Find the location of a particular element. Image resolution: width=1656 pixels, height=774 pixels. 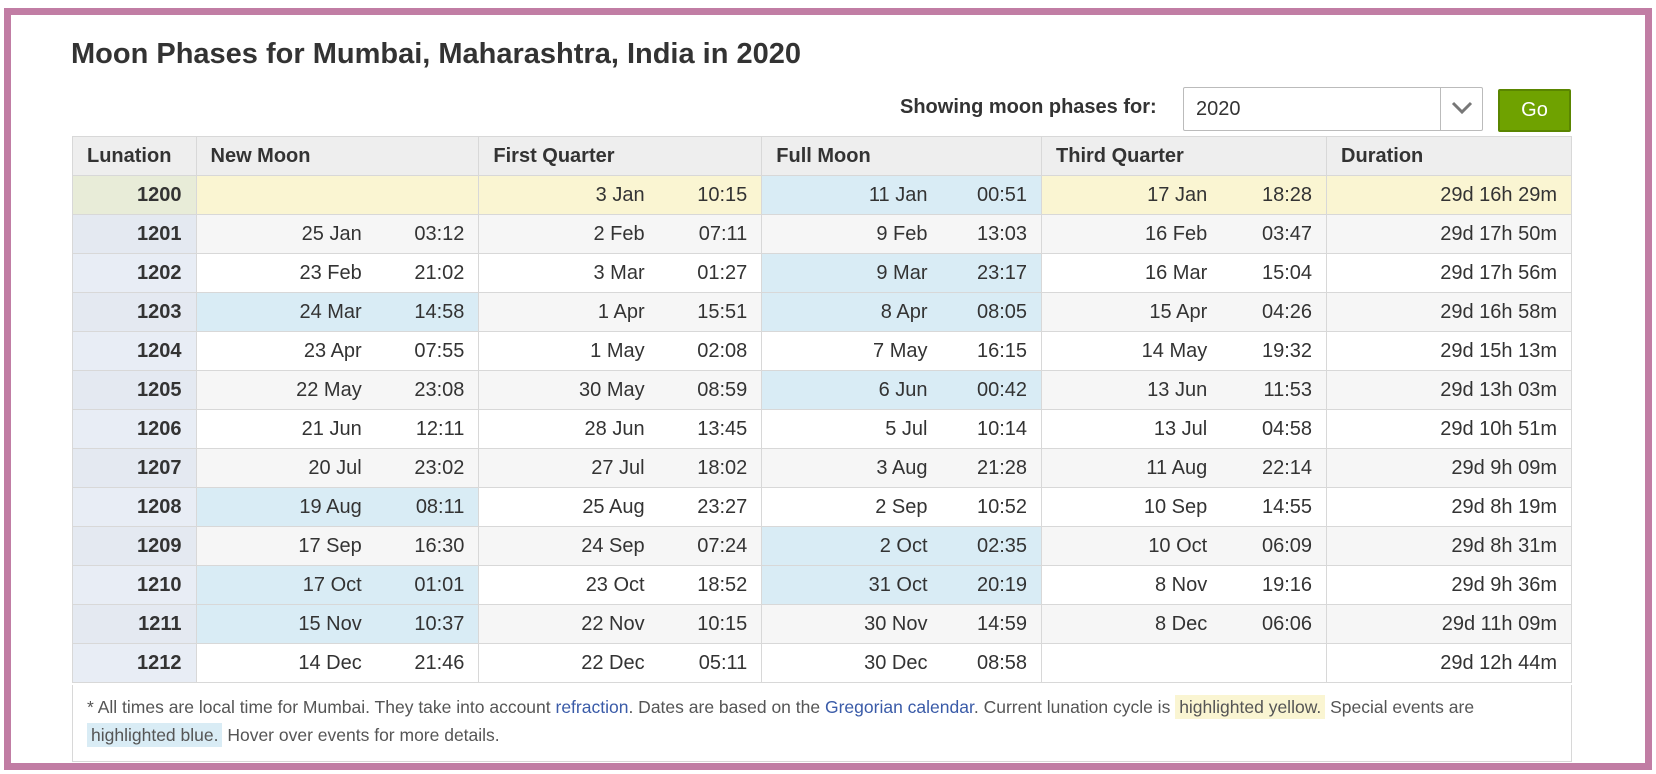

nm-time-cell is located at coordinates (420, 195).